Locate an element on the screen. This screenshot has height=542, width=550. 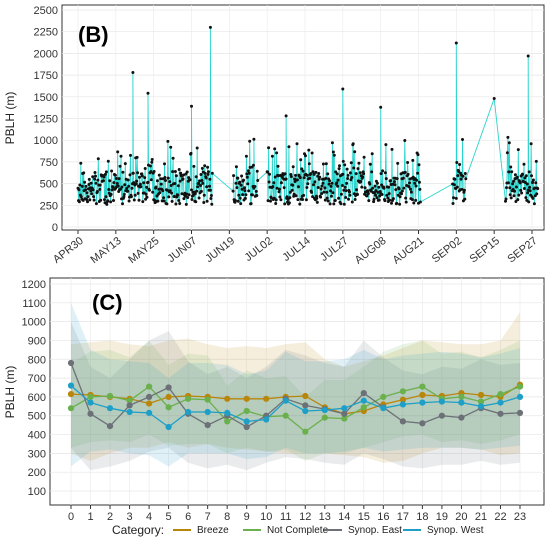
x-tick-label: JUN07 is located at coordinates (182, 250).